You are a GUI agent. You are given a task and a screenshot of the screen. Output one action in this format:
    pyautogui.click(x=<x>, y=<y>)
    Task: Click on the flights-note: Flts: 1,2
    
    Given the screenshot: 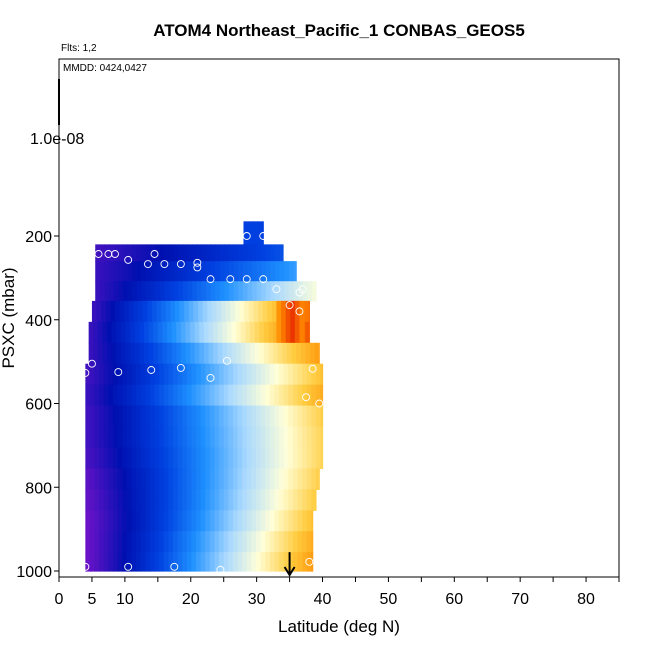 What is the action you would take?
    pyautogui.click(x=79, y=48)
    